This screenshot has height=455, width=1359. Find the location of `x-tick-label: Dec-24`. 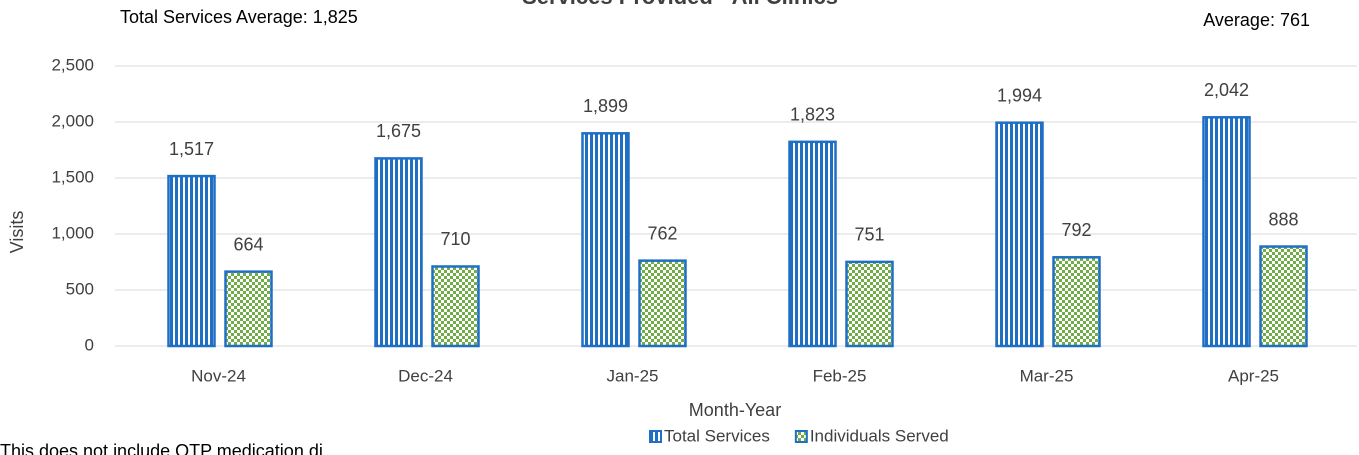

x-tick-label: Dec-24 is located at coordinates (425, 375).